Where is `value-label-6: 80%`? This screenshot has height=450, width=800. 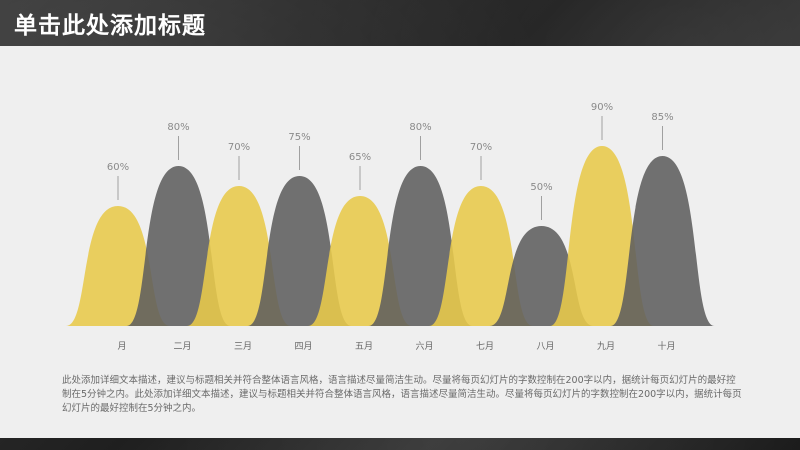
value-label-6: 80% is located at coordinates (420, 127).